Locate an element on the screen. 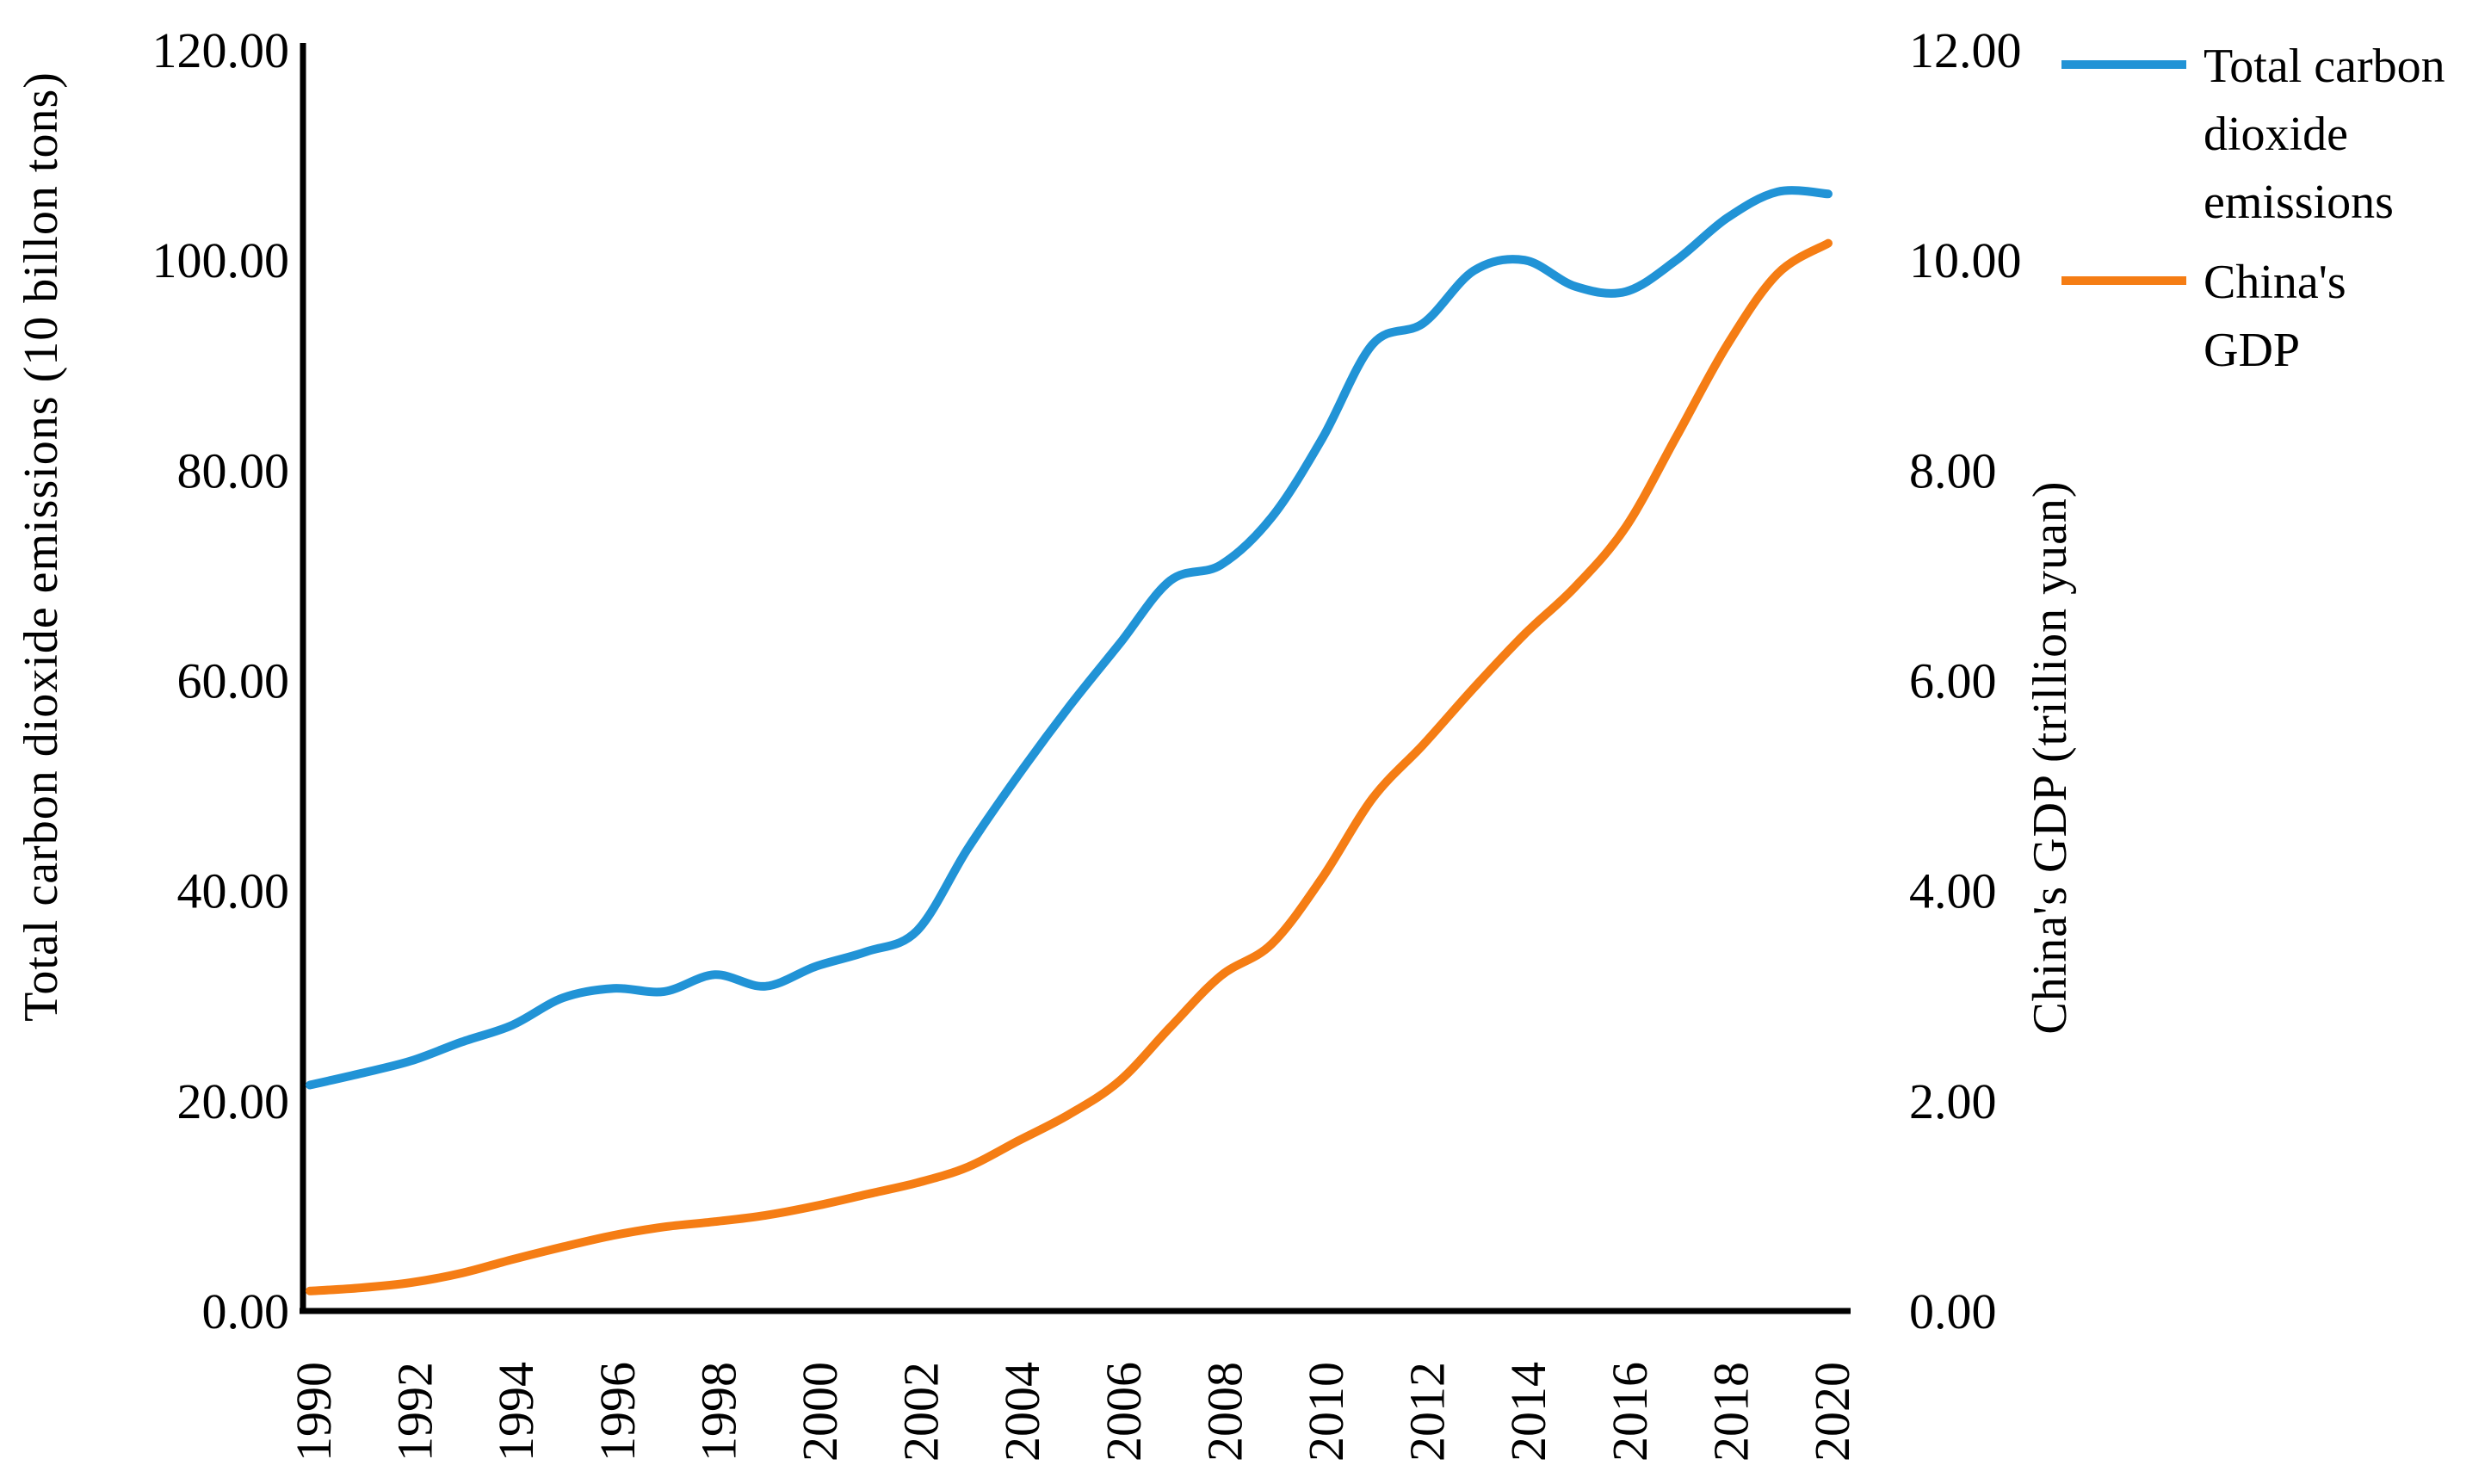 The image size is (2491, 1484). x-axis-tick-label: 2020 is located at coordinates (1832, 1412).